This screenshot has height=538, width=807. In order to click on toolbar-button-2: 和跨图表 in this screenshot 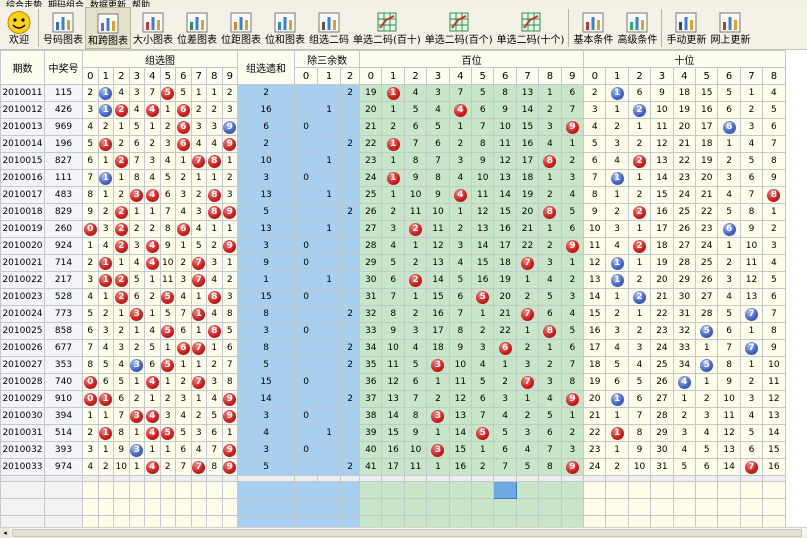, I will do `click(108, 28)`.